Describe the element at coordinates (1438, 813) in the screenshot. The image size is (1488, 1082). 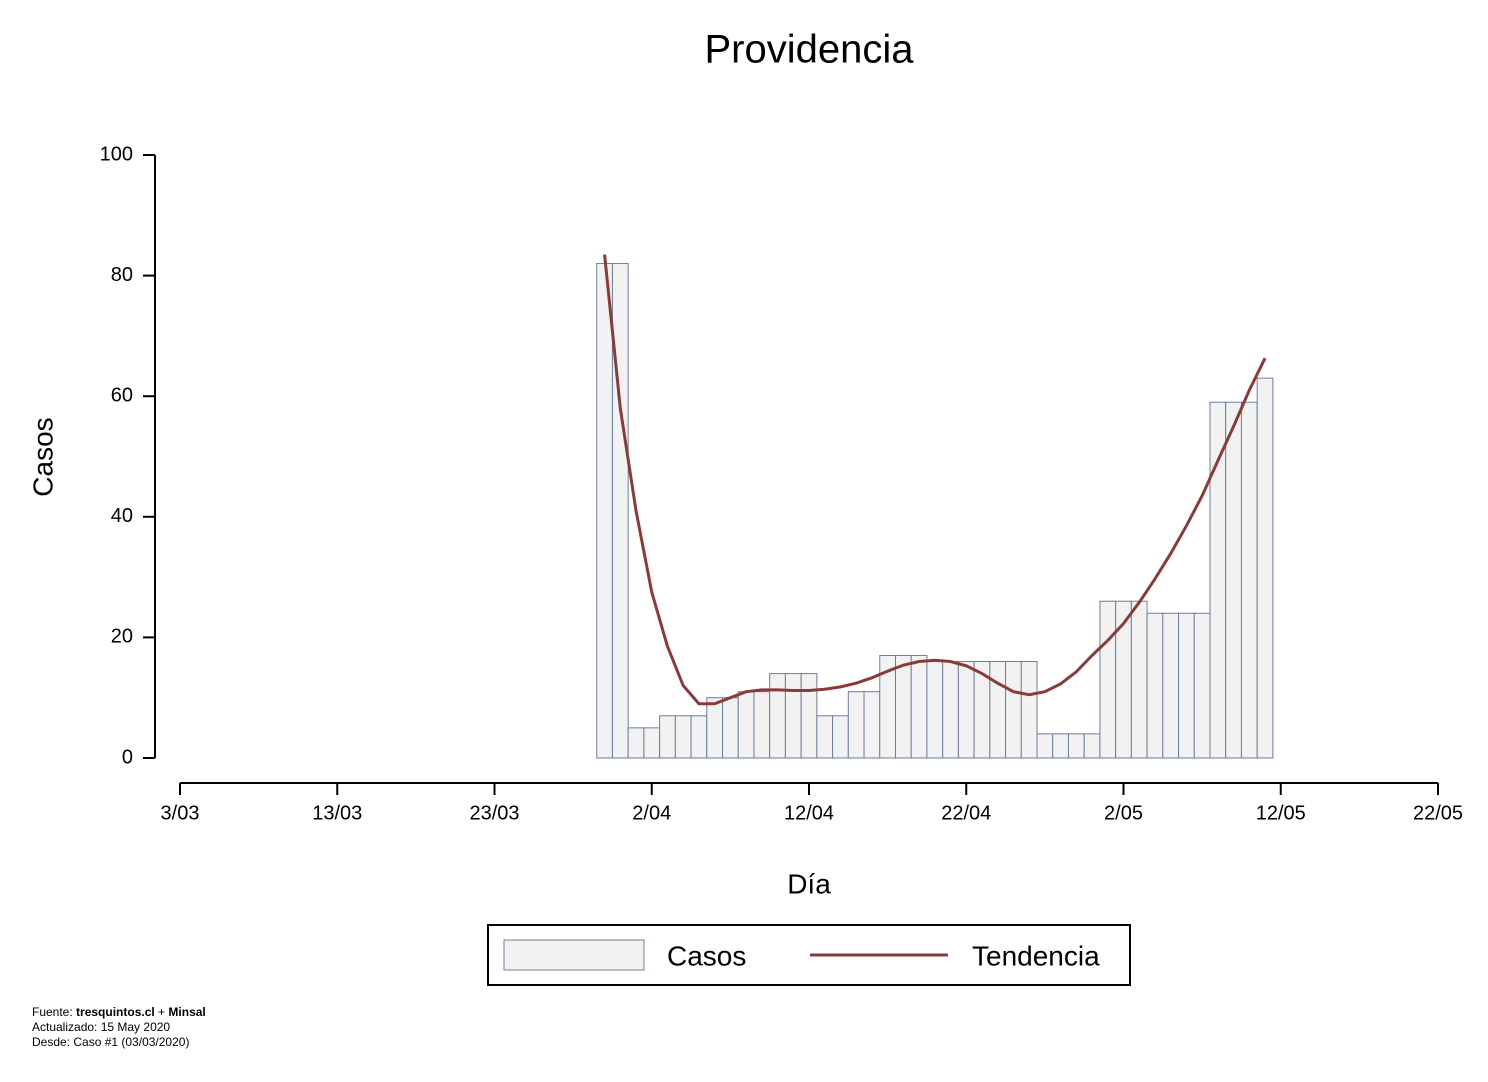
I see `x-tick-label: 22/05` at that location.